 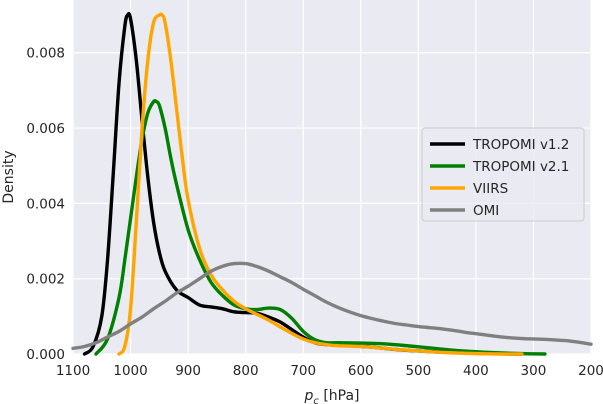 I want to click on x-tick-label: 1100, so click(x=73, y=371).